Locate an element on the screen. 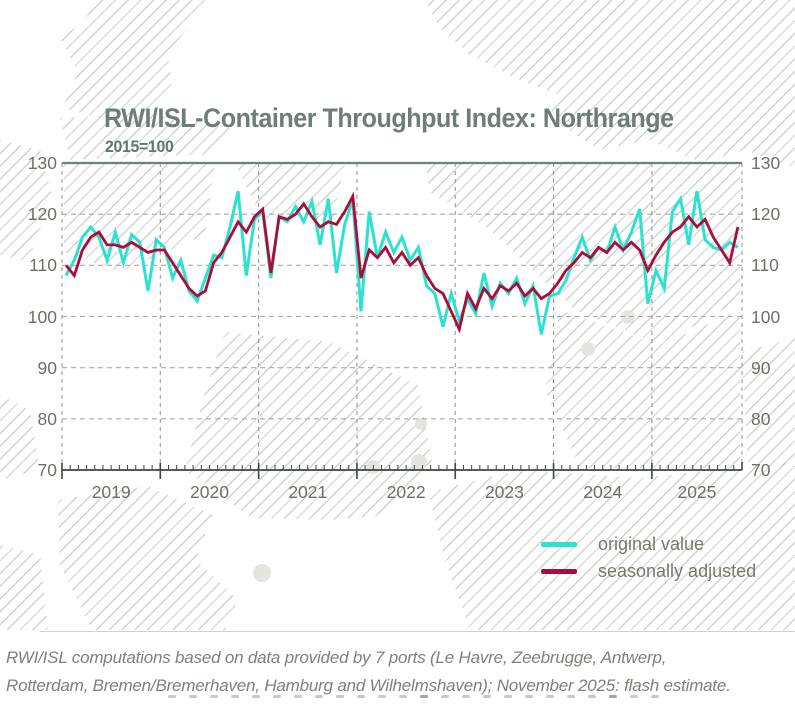 The height and width of the screenshot is (704, 795). y-axis-label-right: 110 is located at coordinates (765, 265).